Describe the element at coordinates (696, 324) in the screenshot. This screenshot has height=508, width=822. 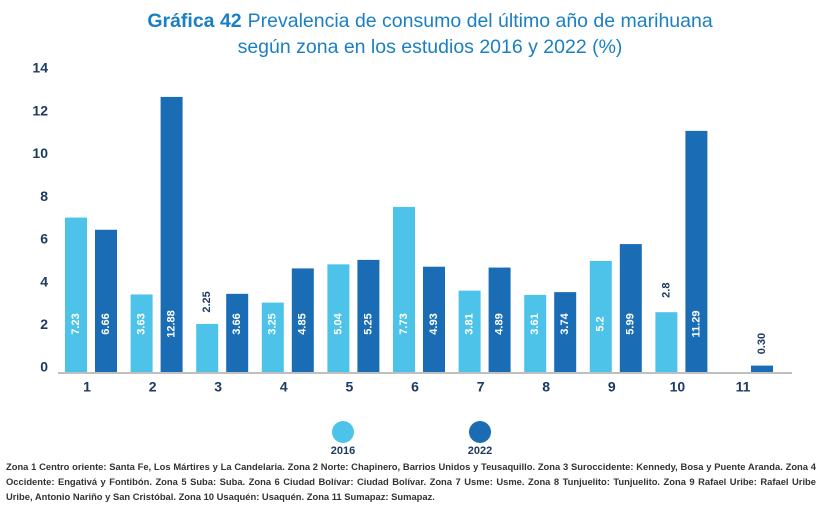
I see `value-label: 11.29` at that location.